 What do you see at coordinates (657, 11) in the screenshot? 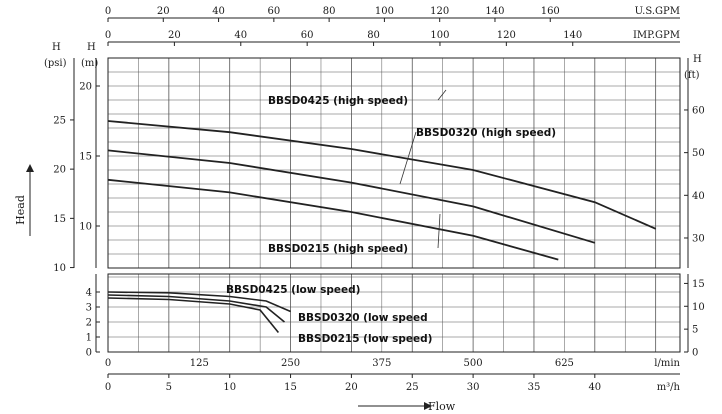
I see `top-flow-unit: U.S.GPM` at bounding box center [657, 11].